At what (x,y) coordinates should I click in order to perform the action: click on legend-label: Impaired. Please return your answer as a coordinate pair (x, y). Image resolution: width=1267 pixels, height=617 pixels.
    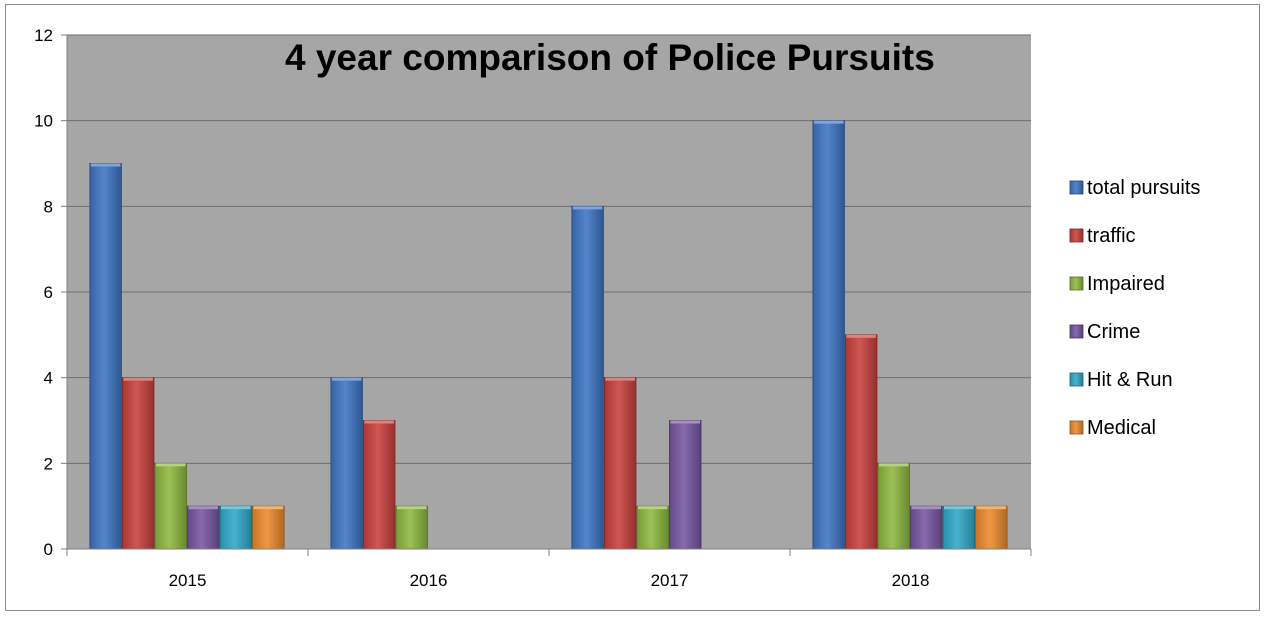
    Looking at the image, I should click on (1126, 284).